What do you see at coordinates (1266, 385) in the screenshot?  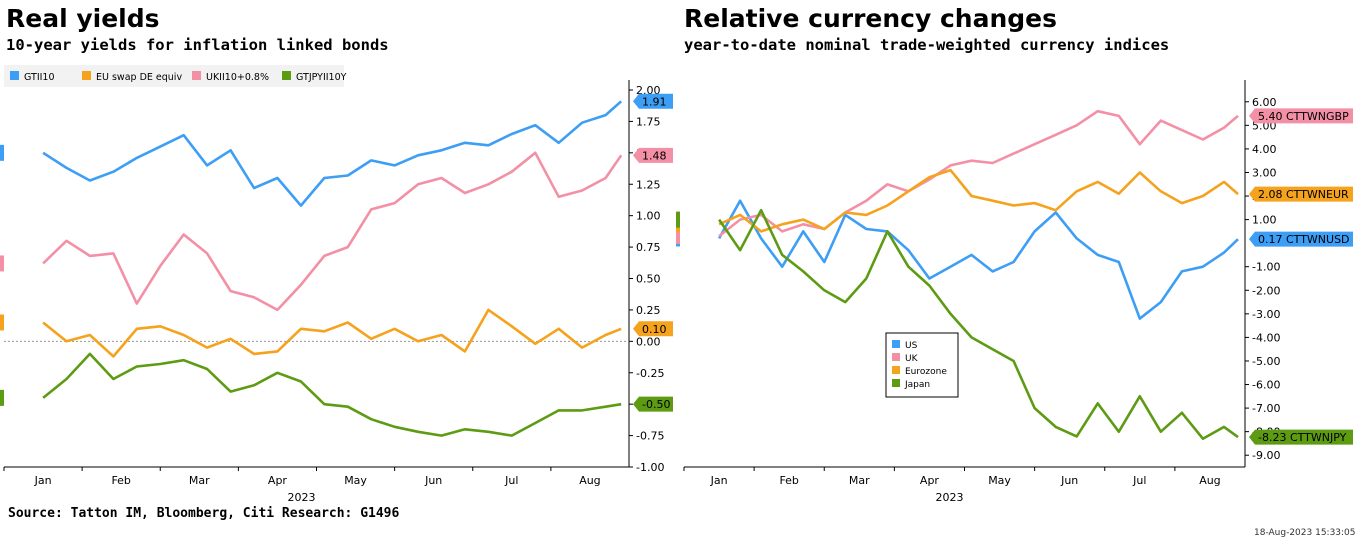 I see `y-tick-label: -6.00` at bounding box center [1266, 385].